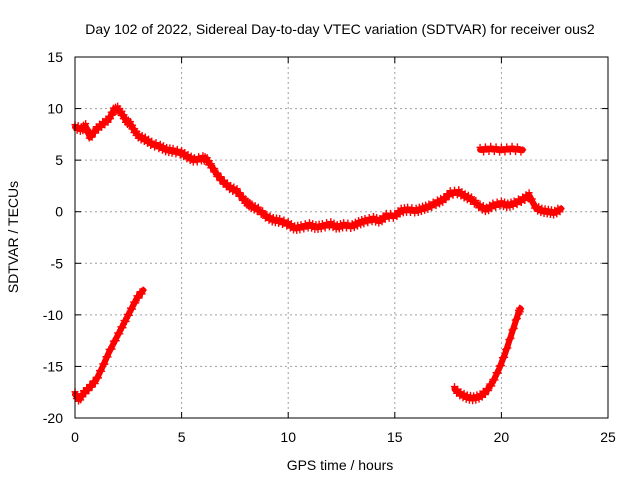 The width and height of the screenshot is (640, 480). I want to click on y-tick-label: 0, so click(59, 212).